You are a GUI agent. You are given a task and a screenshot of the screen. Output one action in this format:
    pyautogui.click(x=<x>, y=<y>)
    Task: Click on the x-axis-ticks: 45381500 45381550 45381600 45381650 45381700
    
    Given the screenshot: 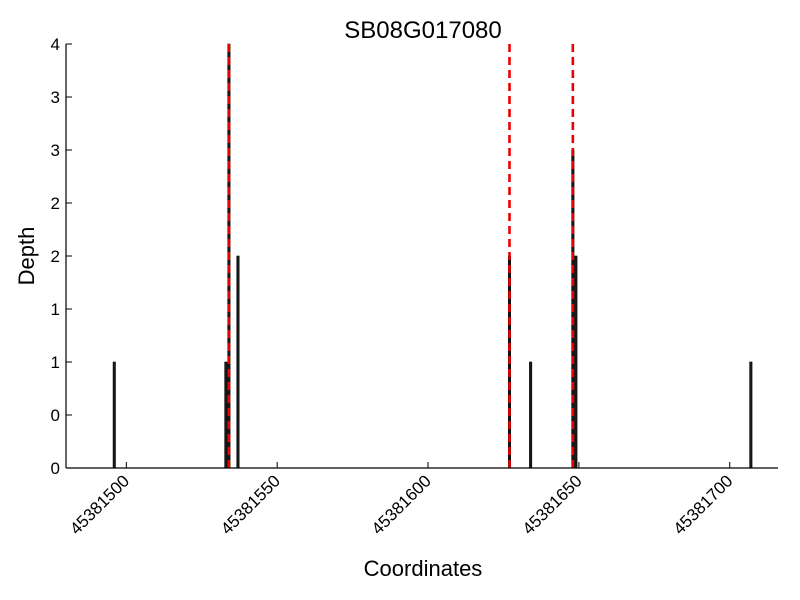 What is the action you would take?
    pyautogui.click(x=401, y=500)
    